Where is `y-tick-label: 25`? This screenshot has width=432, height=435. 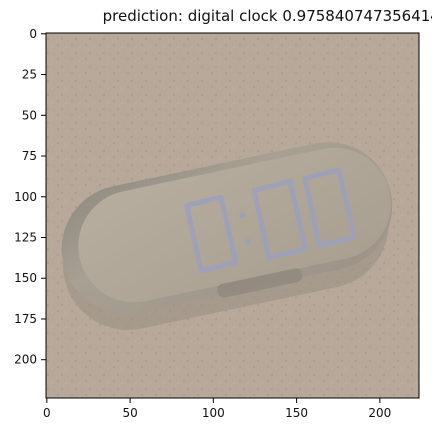
y-tick-label: 25 is located at coordinates (29, 75).